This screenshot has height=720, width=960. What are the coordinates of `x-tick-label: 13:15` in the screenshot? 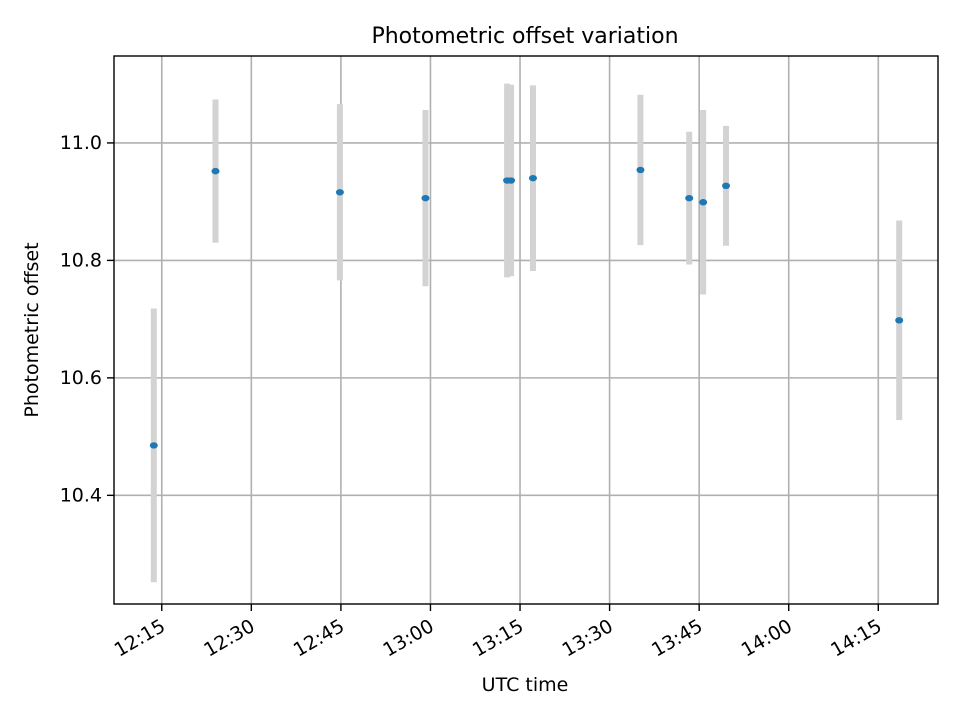 It's located at (498, 638).